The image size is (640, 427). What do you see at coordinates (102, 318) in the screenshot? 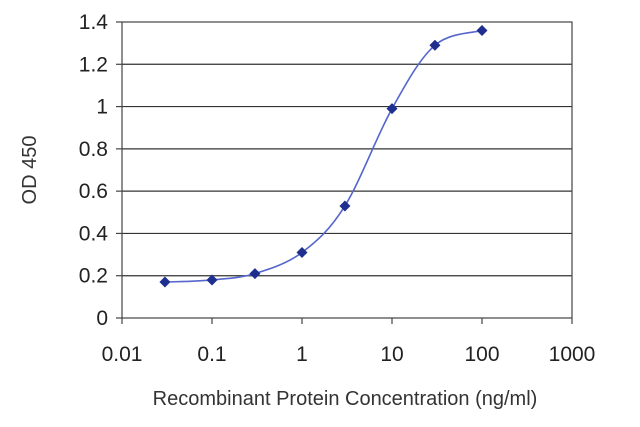
I see `y-tick-label-0: 0` at bounding box center [102, 318].